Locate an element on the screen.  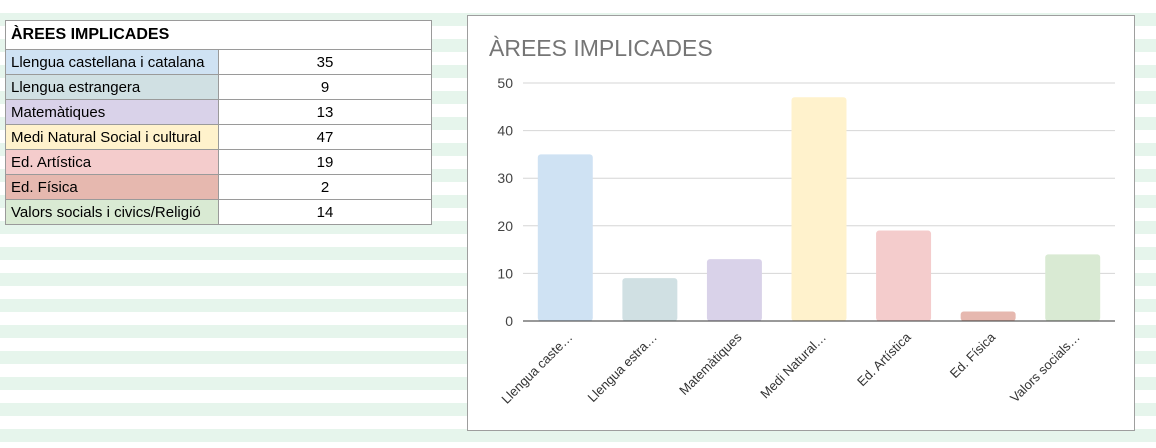
table-row: Valors socials i civics/Religió 14 is located at coordinates (218, 212).